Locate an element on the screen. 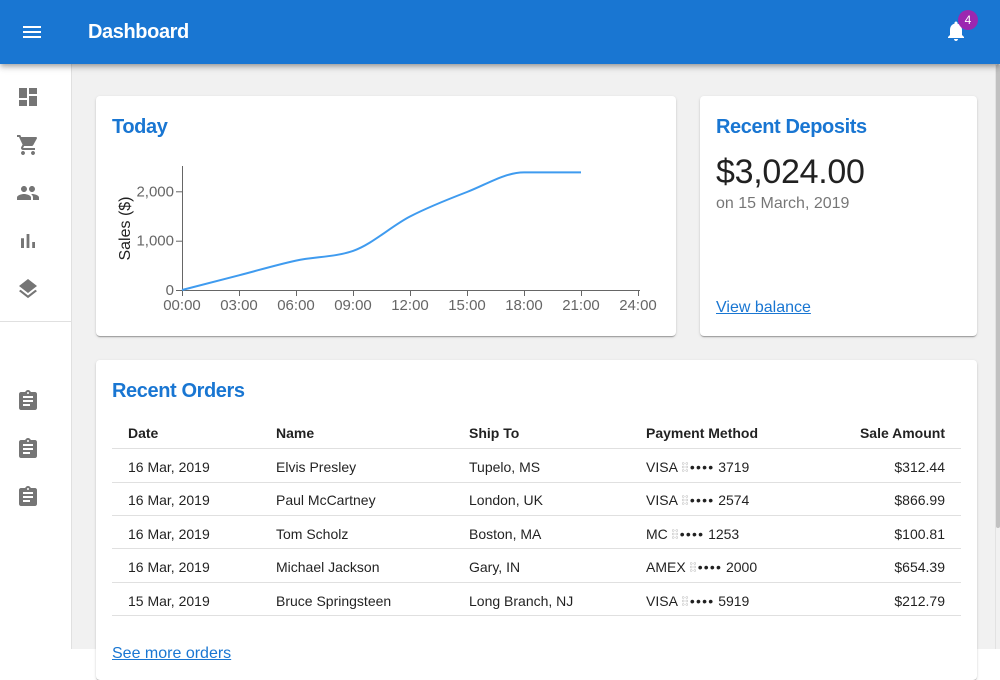 The image size is (1000, 680). svg-text: 0 is located at coordinates (170, 290).